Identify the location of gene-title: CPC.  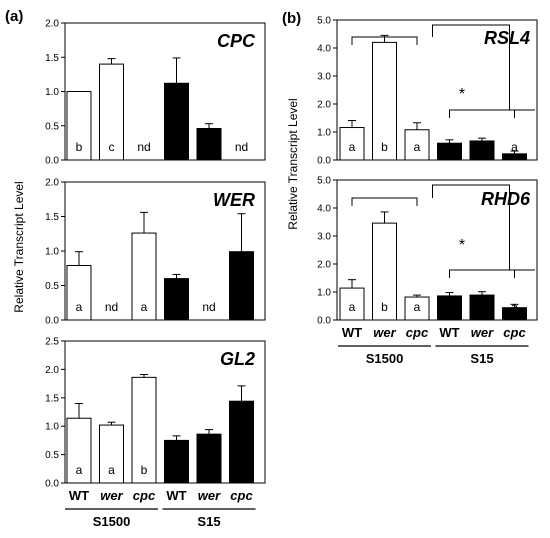
(236, 41).